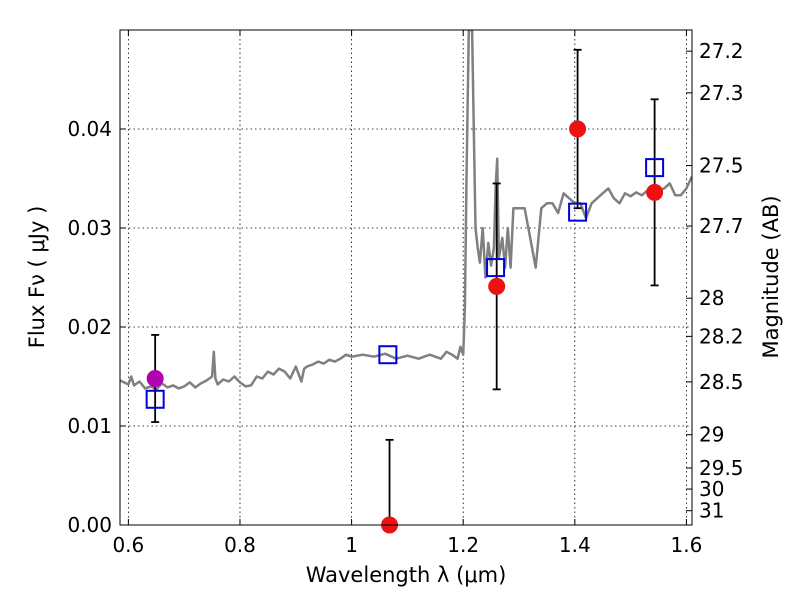 This screenshot has width=800, height=600. What do you see at coordinates (711, 435) in the screenshot?
I see `right-tick-label: 29` at bounding box center [711, 435].